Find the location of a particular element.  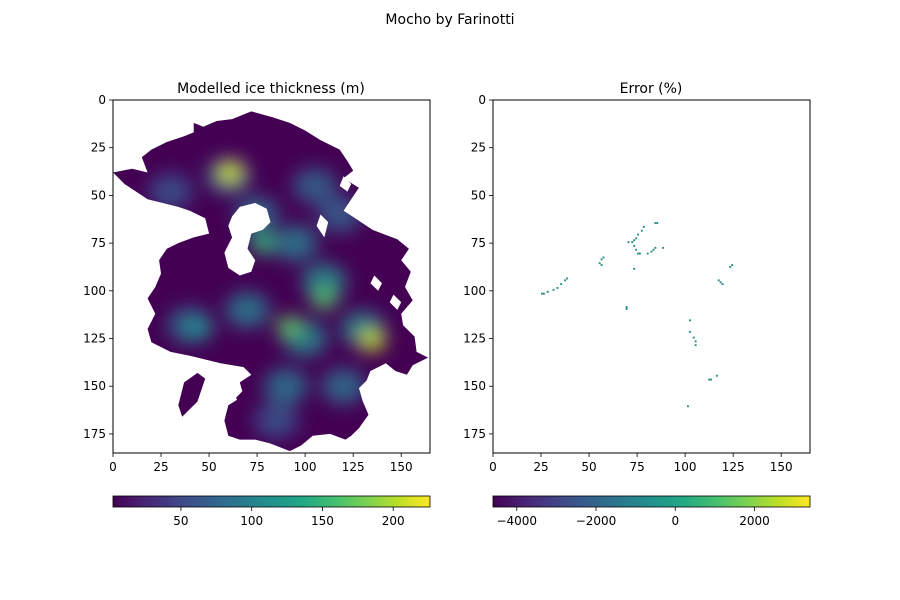

error-colorbar is located at coordinates (651, 501).